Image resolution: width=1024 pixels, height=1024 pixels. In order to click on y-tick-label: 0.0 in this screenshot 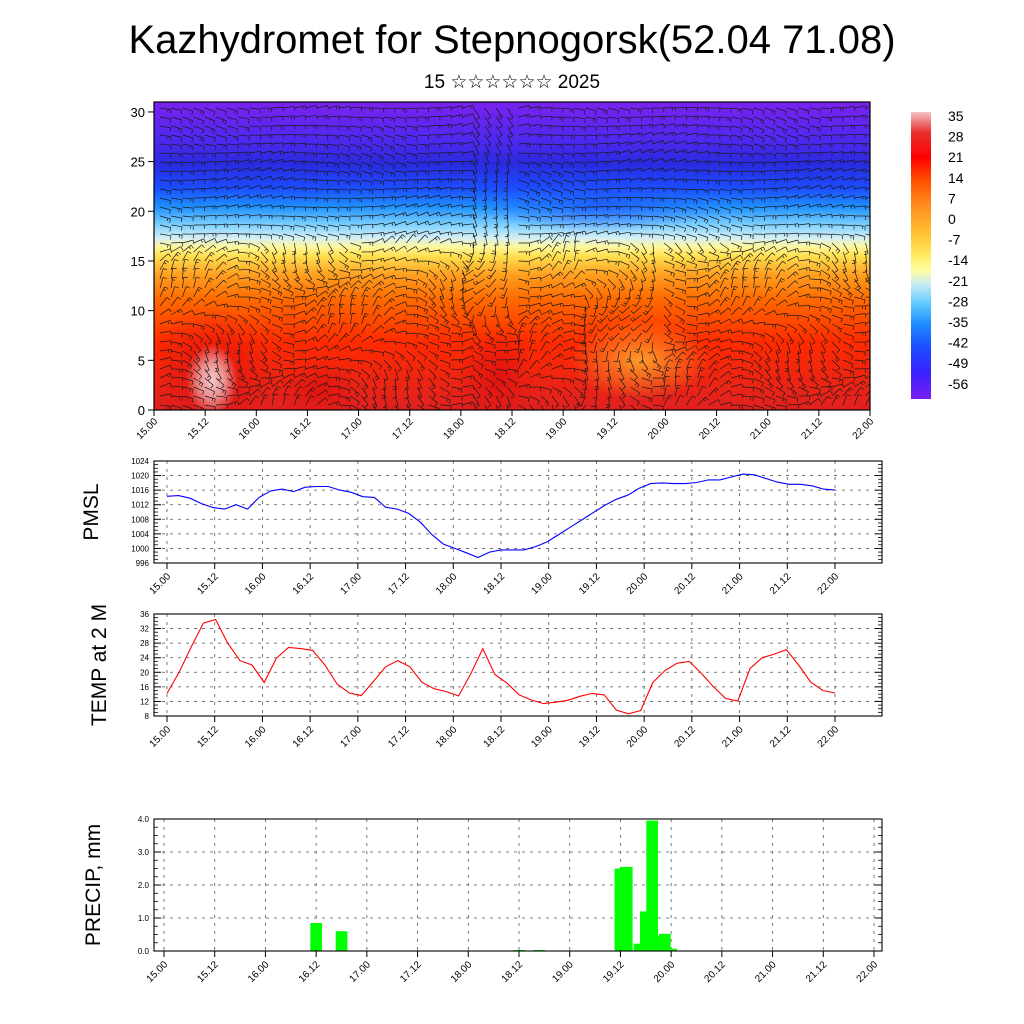, I will do `click(144, 951)`.